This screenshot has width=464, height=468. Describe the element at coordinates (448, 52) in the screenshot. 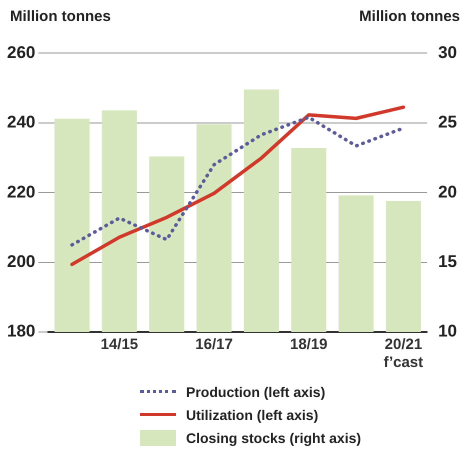

I see `y2-tick-label: 30` at that location.